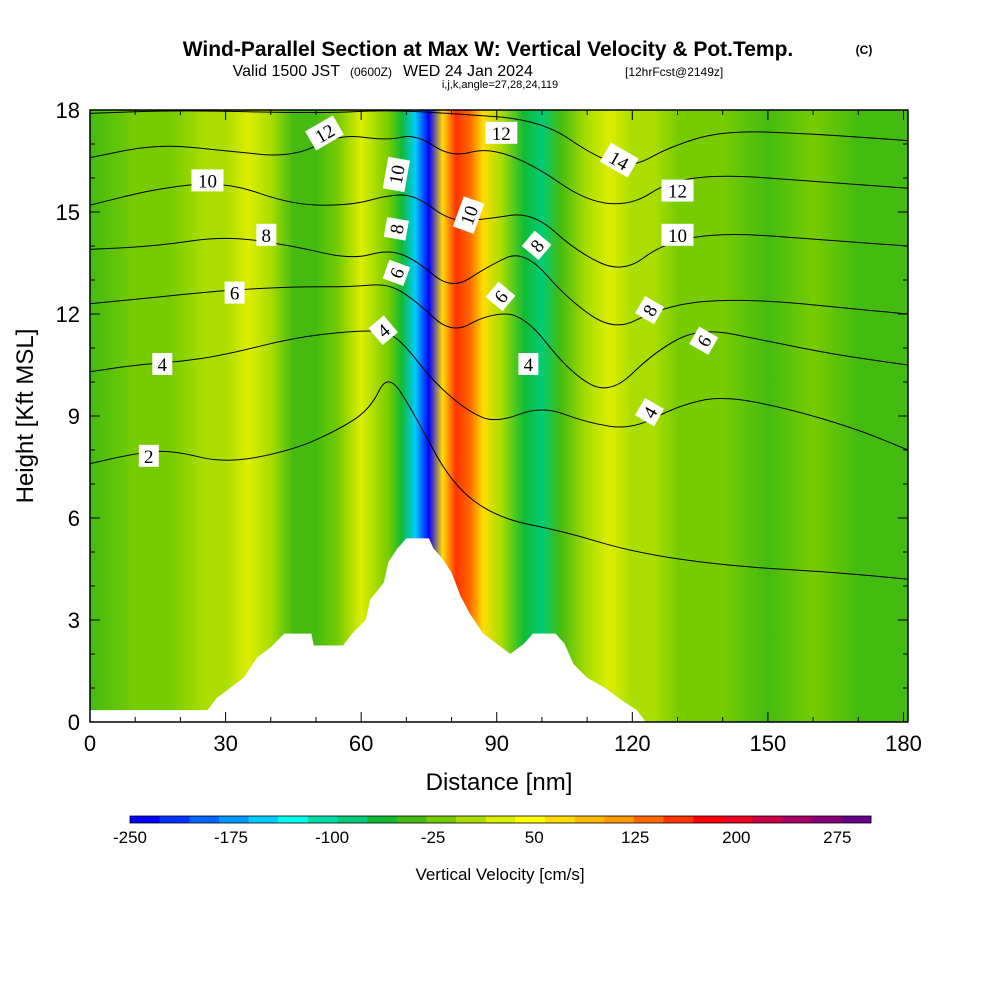 This screenshot has width=1000, height=1000. What do you see at coordinates (231, 837) in the screenshot?
I see `colorbar-tick-label--175: -175` at bounding box center [231, 837].